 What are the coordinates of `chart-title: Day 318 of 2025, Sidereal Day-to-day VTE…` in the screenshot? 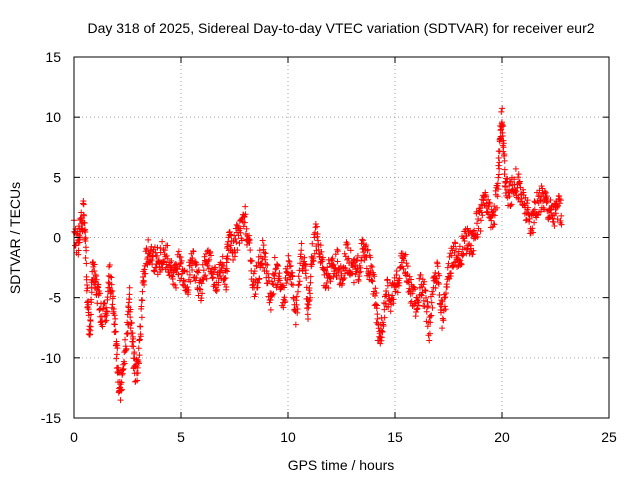 It's located at (340, 28).